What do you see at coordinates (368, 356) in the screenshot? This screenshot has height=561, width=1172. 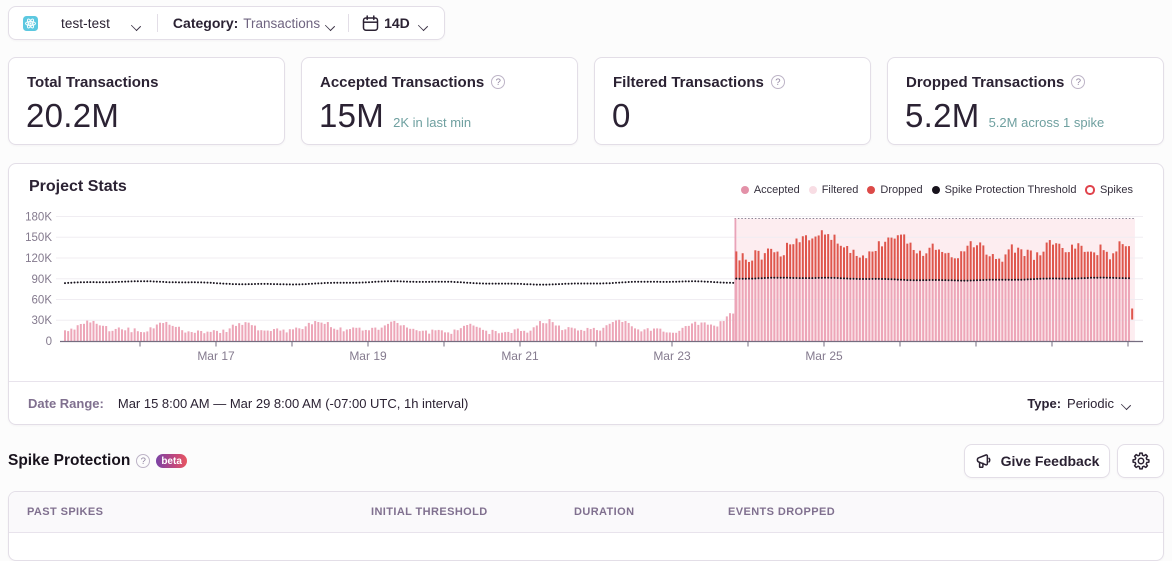 I see `svg-text: Mar 19` at bounding box center [368, 356].